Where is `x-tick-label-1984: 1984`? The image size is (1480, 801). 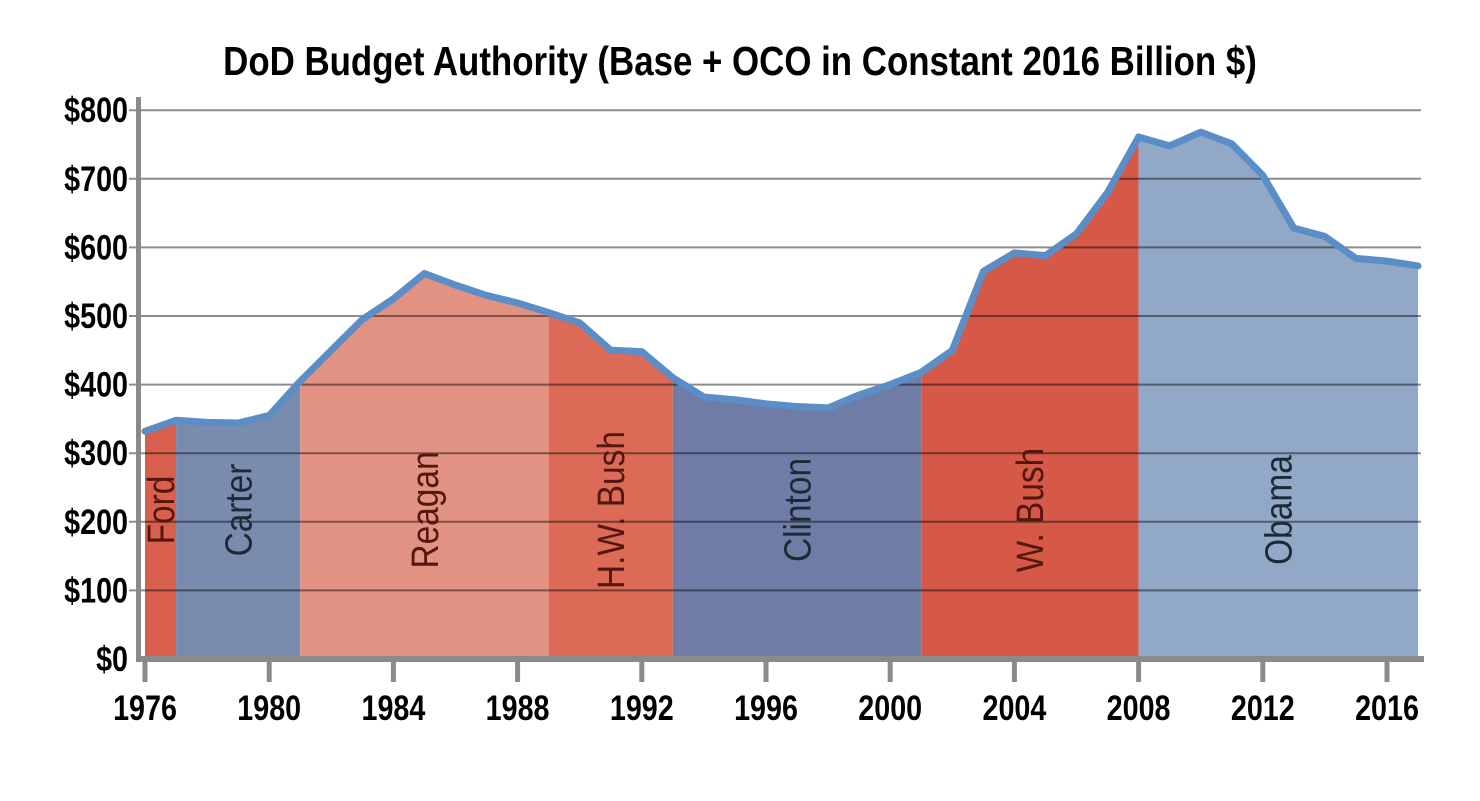 x-tick-label-1984: 1984 is located at coordinates (393, 707).